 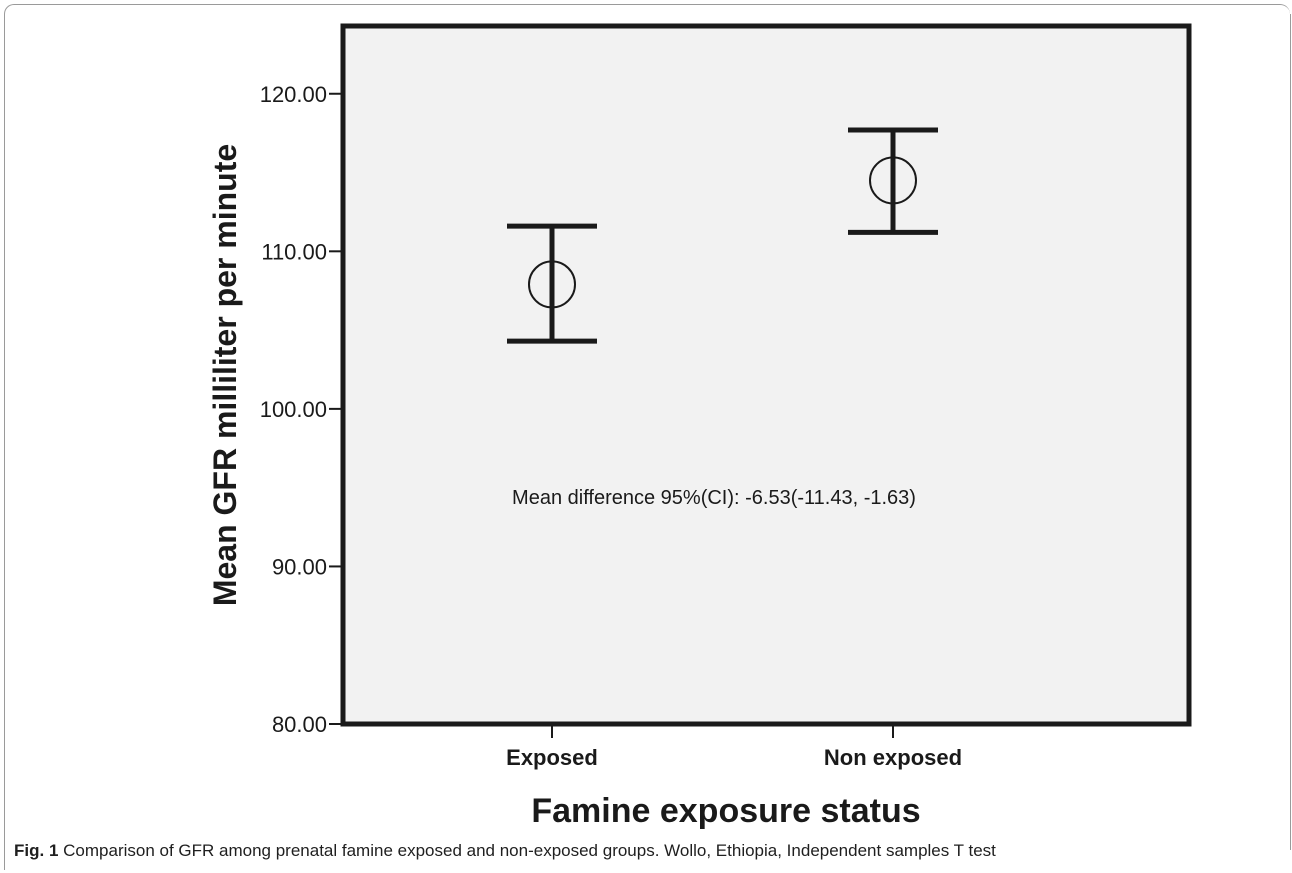 What do you see at coordinates (1290, 432) in the screenshot?
I see `figure-frame-right-edge` at bounding box center [1290, 432].